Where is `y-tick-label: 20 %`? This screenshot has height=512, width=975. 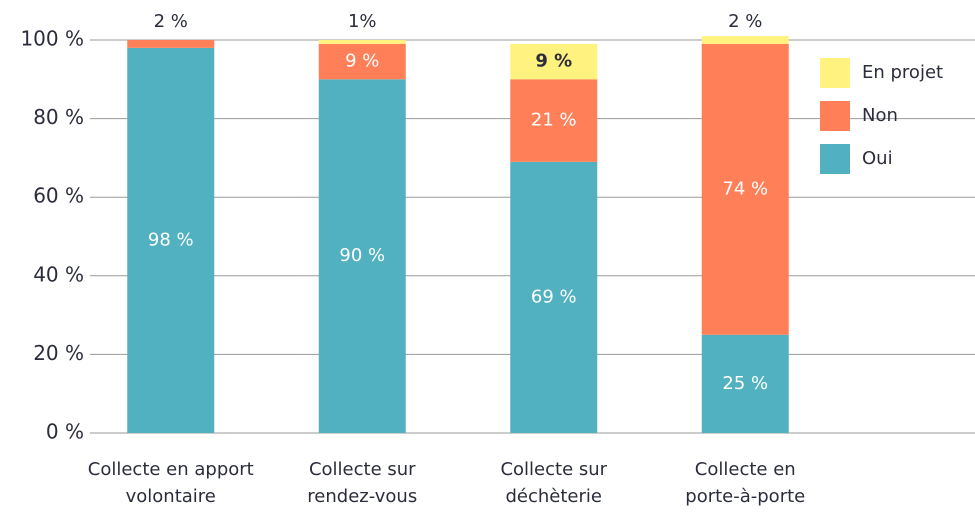 y-tick-label: 20 % is located at coordinates (58, 353).